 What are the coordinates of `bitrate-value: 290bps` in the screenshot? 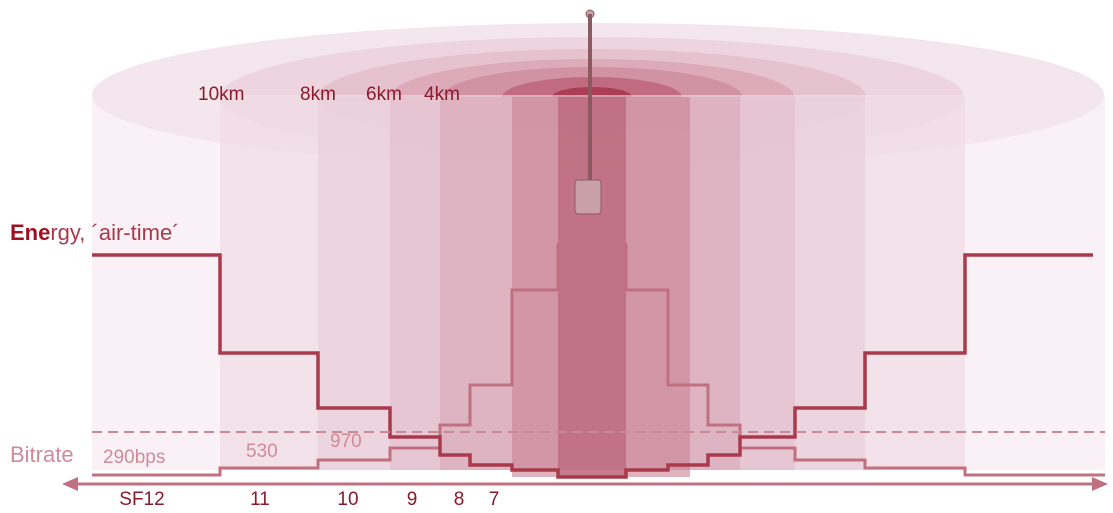 It's located at (134, 457).